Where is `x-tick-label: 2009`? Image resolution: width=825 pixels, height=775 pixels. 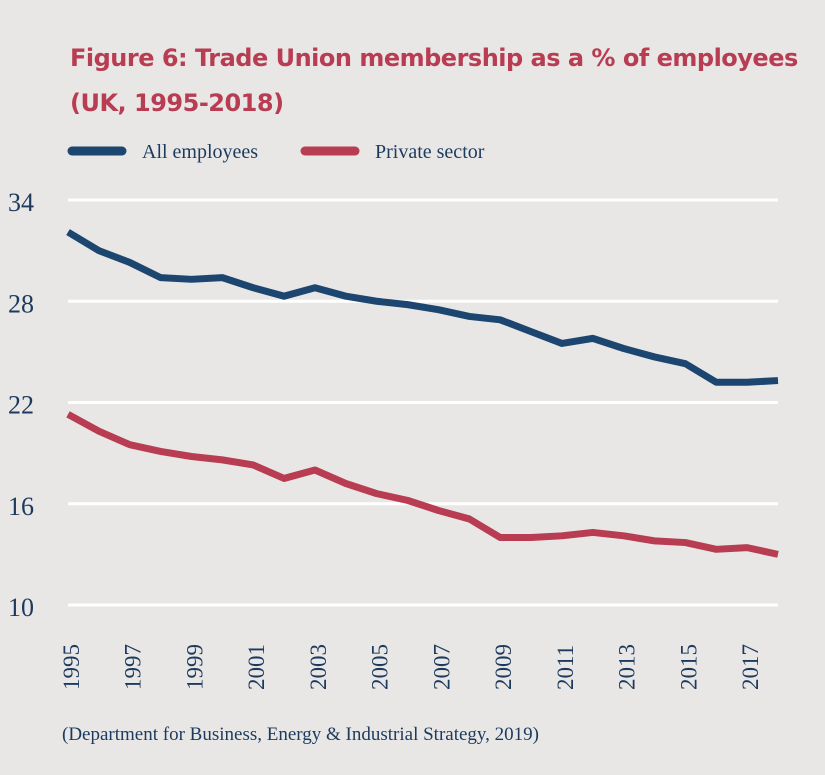
x-tick-label: 2009 is located at coordinates (503, 667).